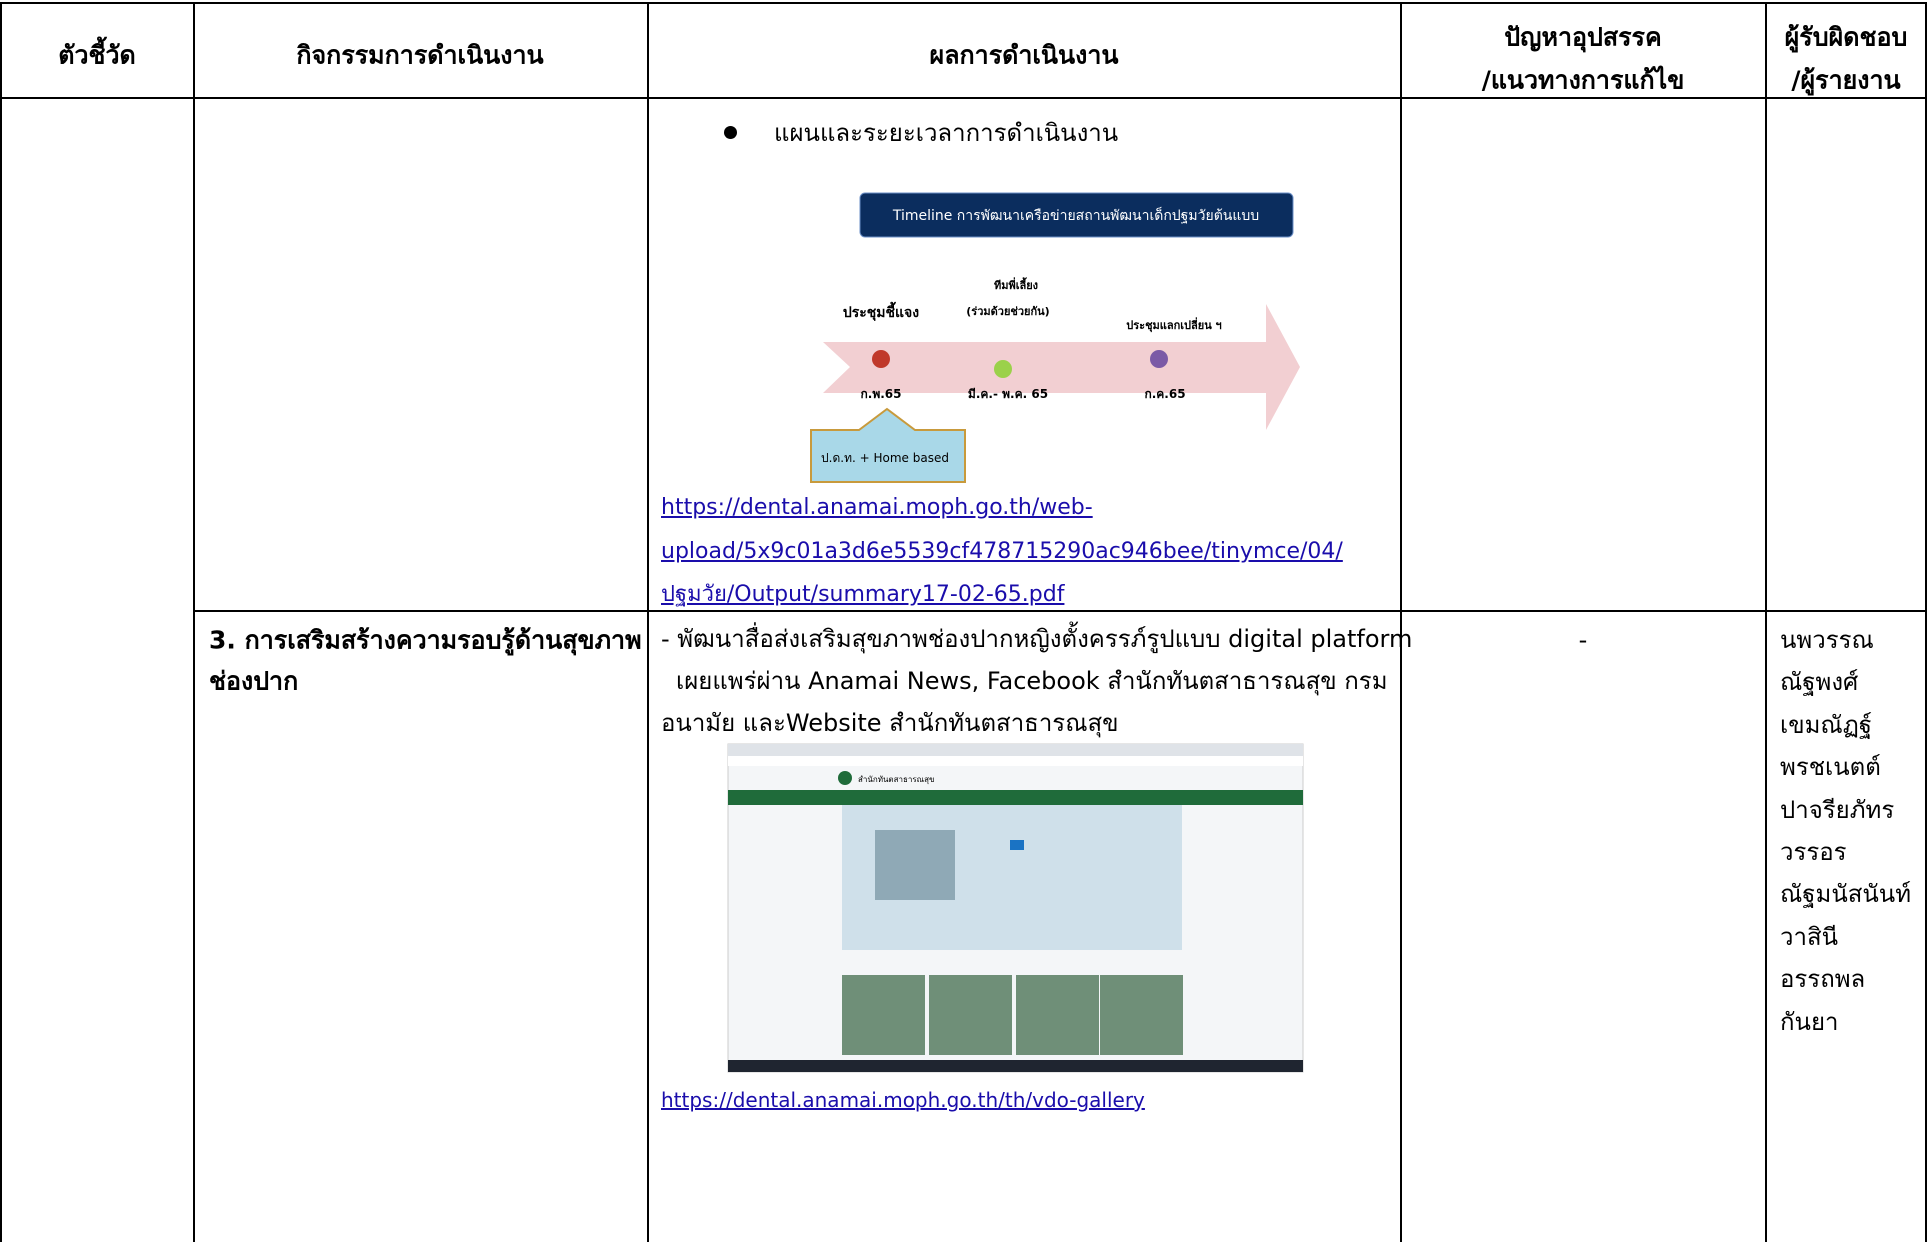  Describe the element at coordinates (1823, 979) in the screenshot. I see `responsible-name: อรรถพล` at that location.